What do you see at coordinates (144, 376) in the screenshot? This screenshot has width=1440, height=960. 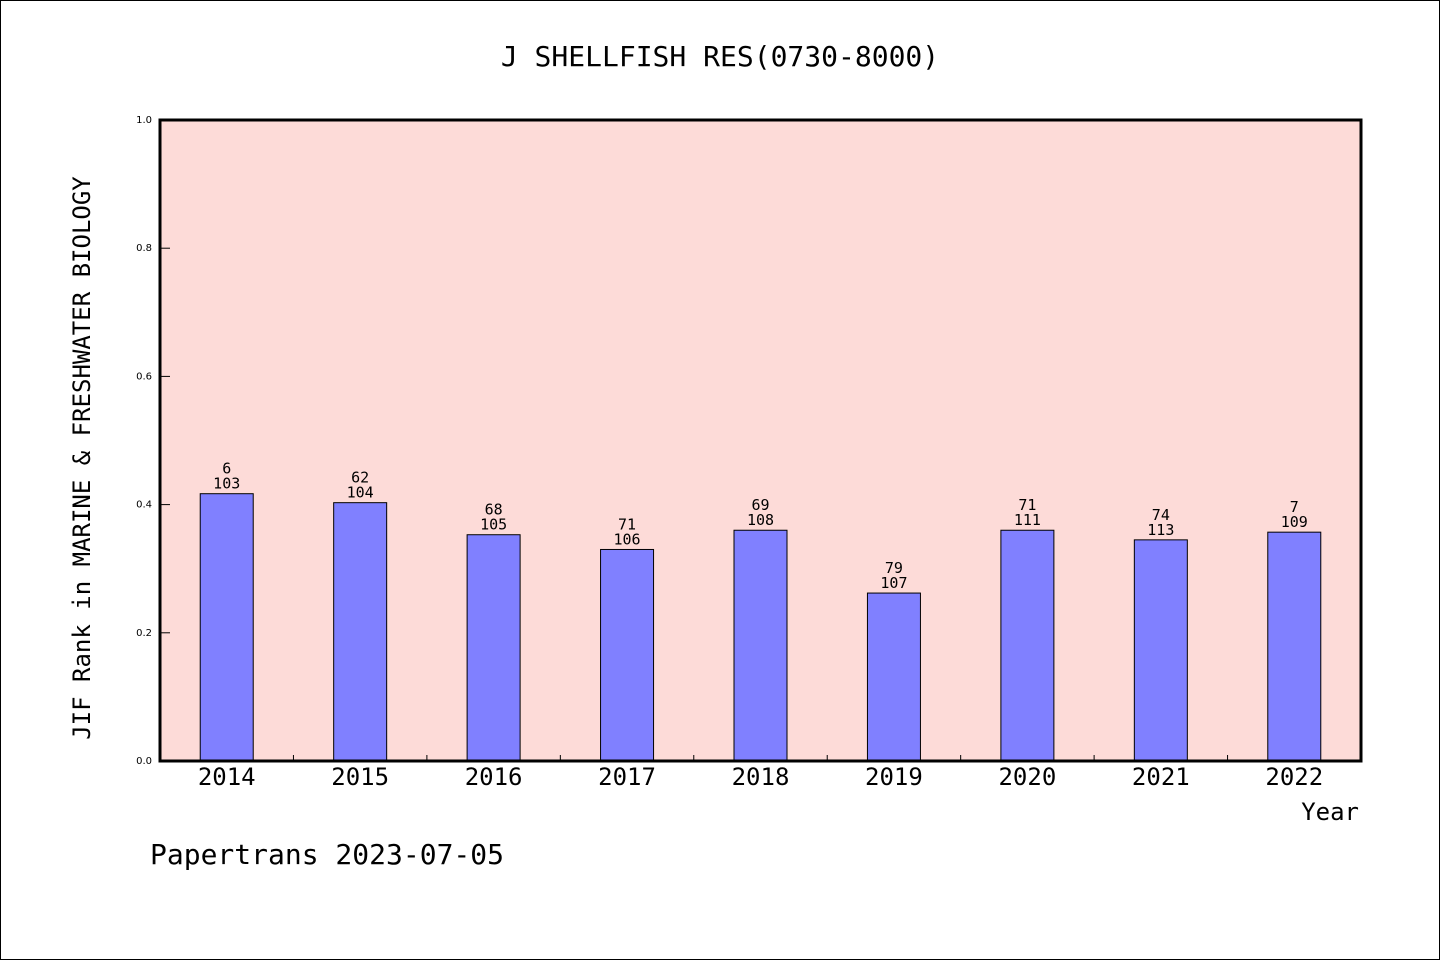 I see `y-tick-label: 0.6` at bounding box center [144, 376].